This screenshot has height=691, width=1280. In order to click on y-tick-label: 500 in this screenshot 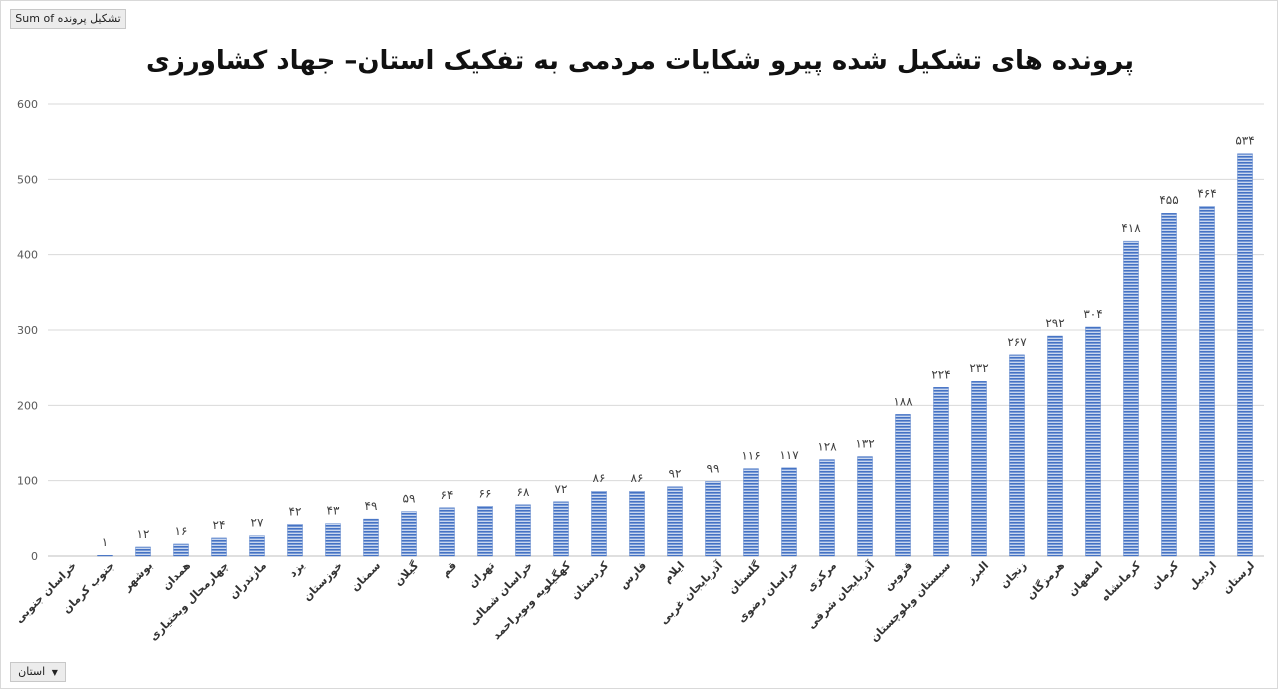, I will do `click(27, 179)`.